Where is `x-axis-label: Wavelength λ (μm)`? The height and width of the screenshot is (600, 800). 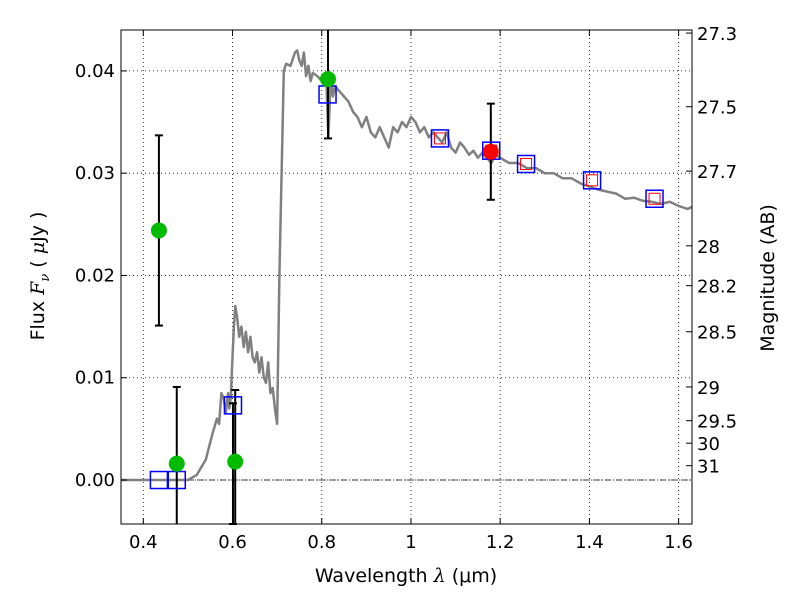 x-axis-label: Wavelength λ (μm) is located at coordinates (406, 576).